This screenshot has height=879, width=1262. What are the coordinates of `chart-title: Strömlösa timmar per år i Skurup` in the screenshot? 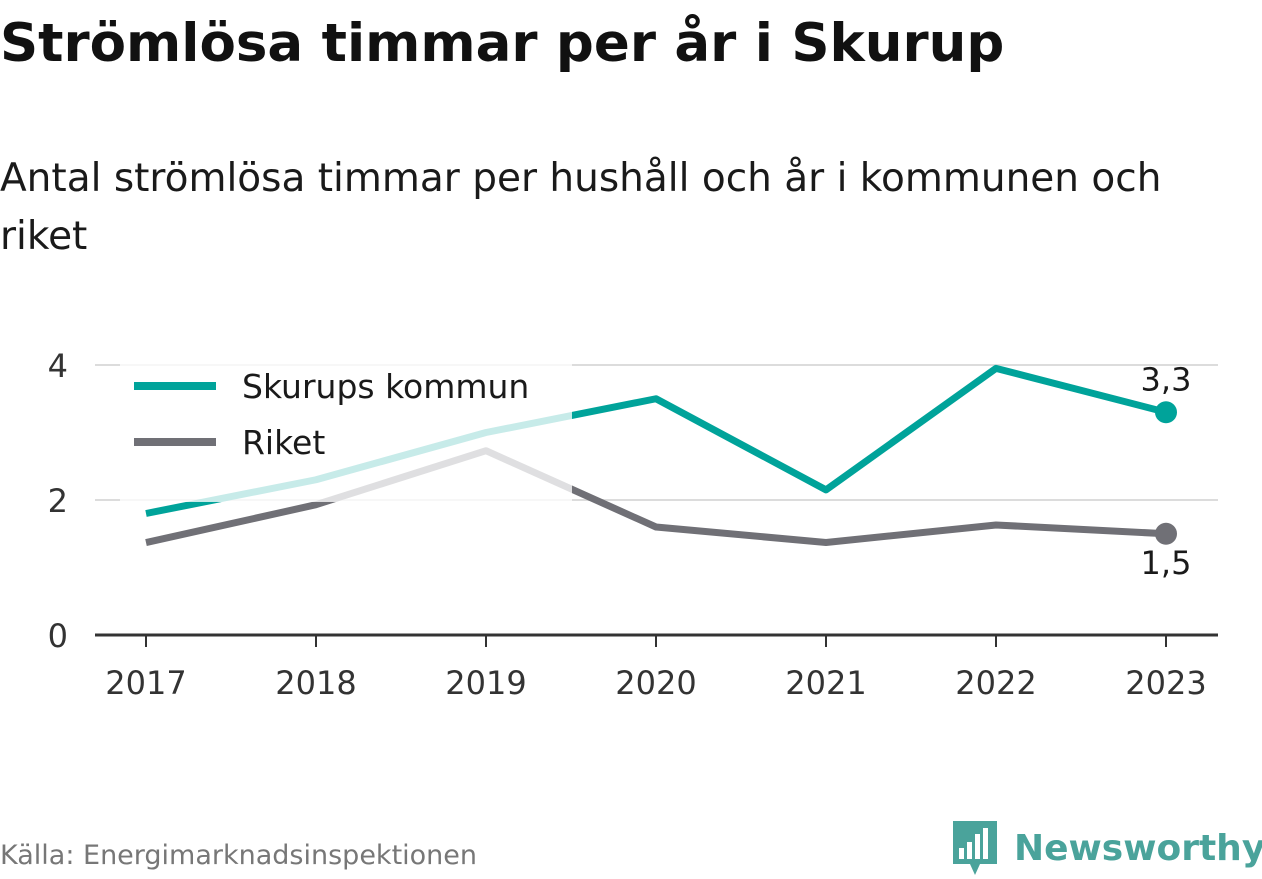 It's located at (502, 43).